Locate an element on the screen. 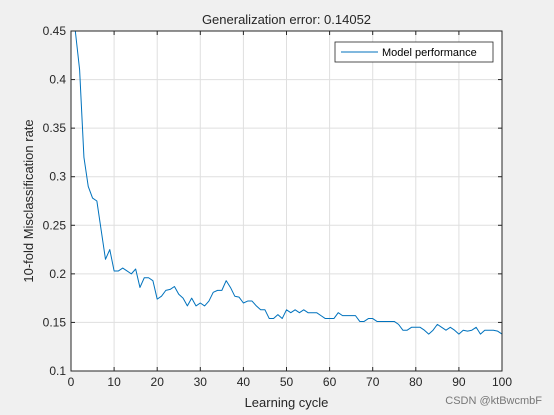 This screenshot has height=415, width=554. y-tick-label: 0.4 is located at coordinates (57, 80).